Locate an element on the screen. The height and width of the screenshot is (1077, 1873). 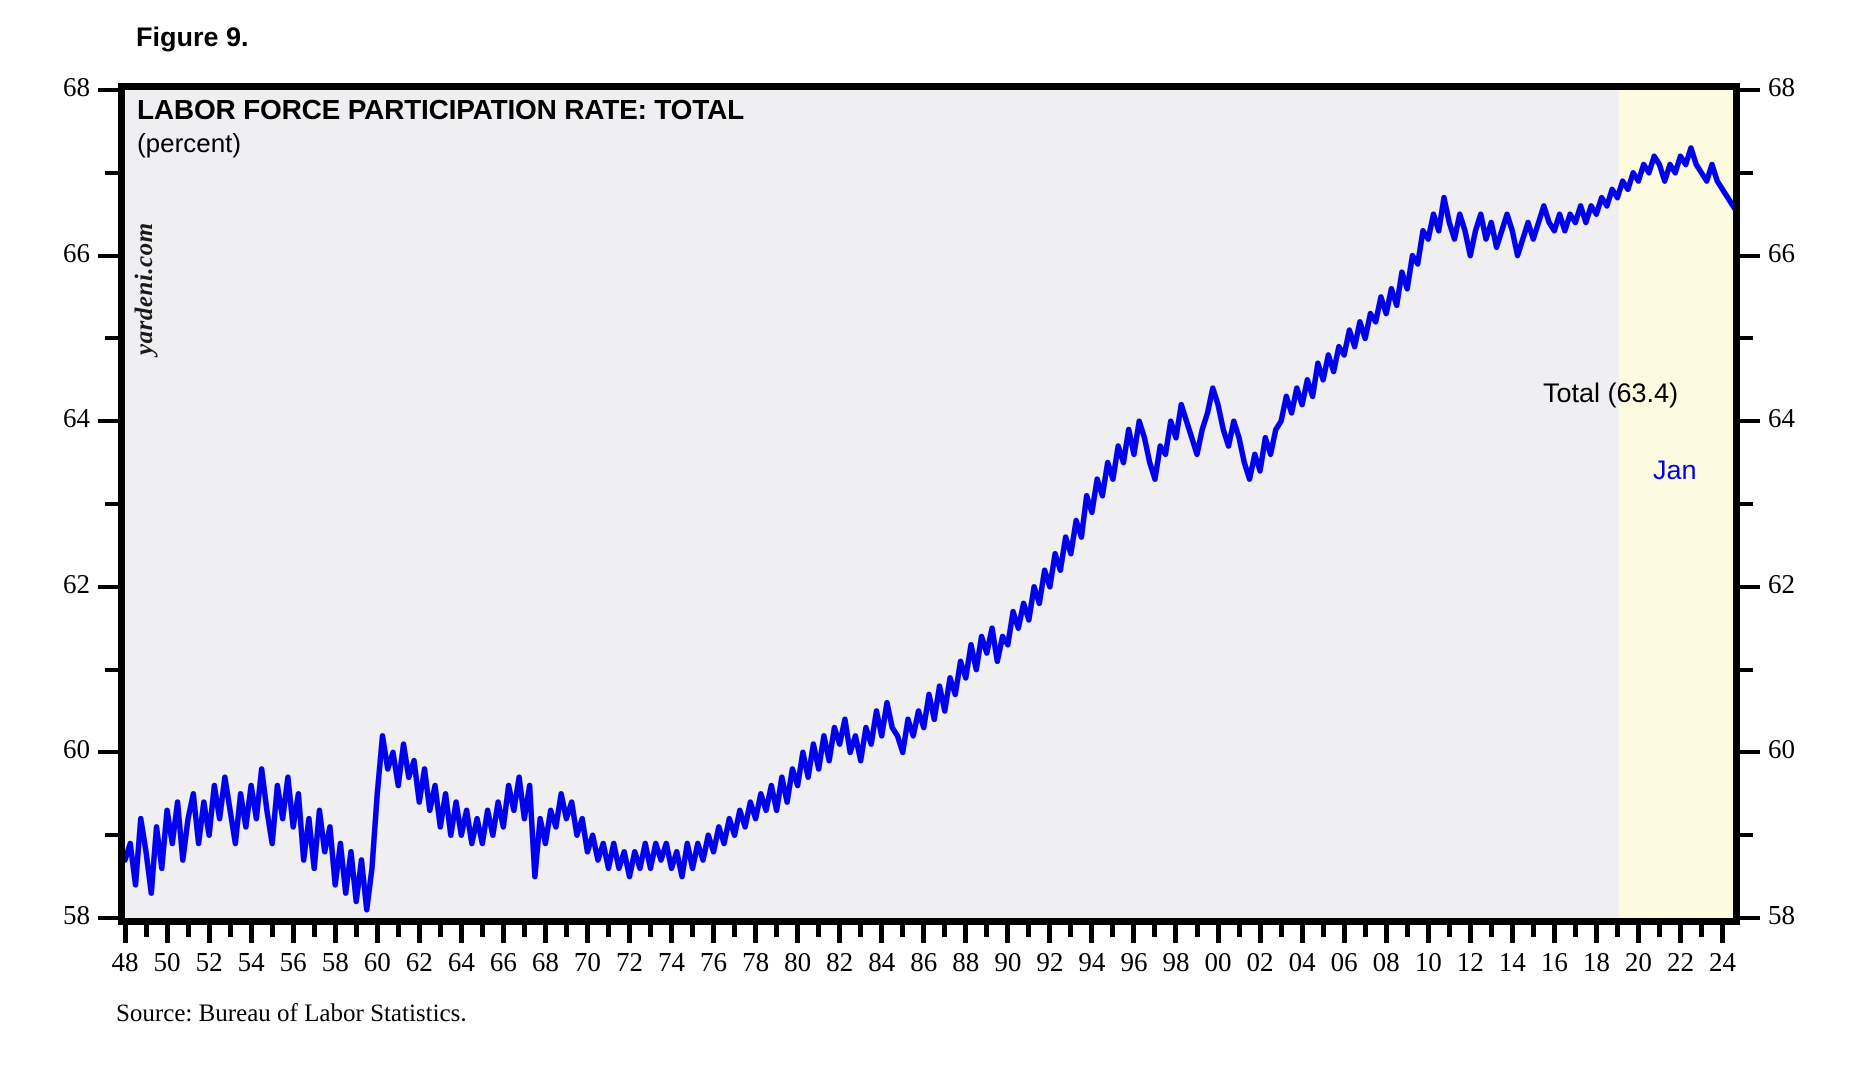
chart-subtitle: (percent) is located at coordinates (189, 143).